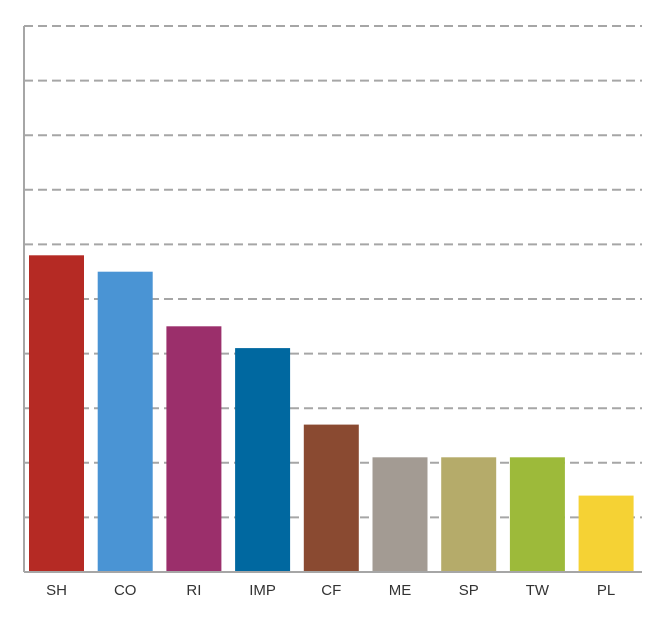 The height and width of the screenshot is (618, 672). Describe the element at coordinates (537, 514) in the screenshot. I see `bar-tw` at that location.